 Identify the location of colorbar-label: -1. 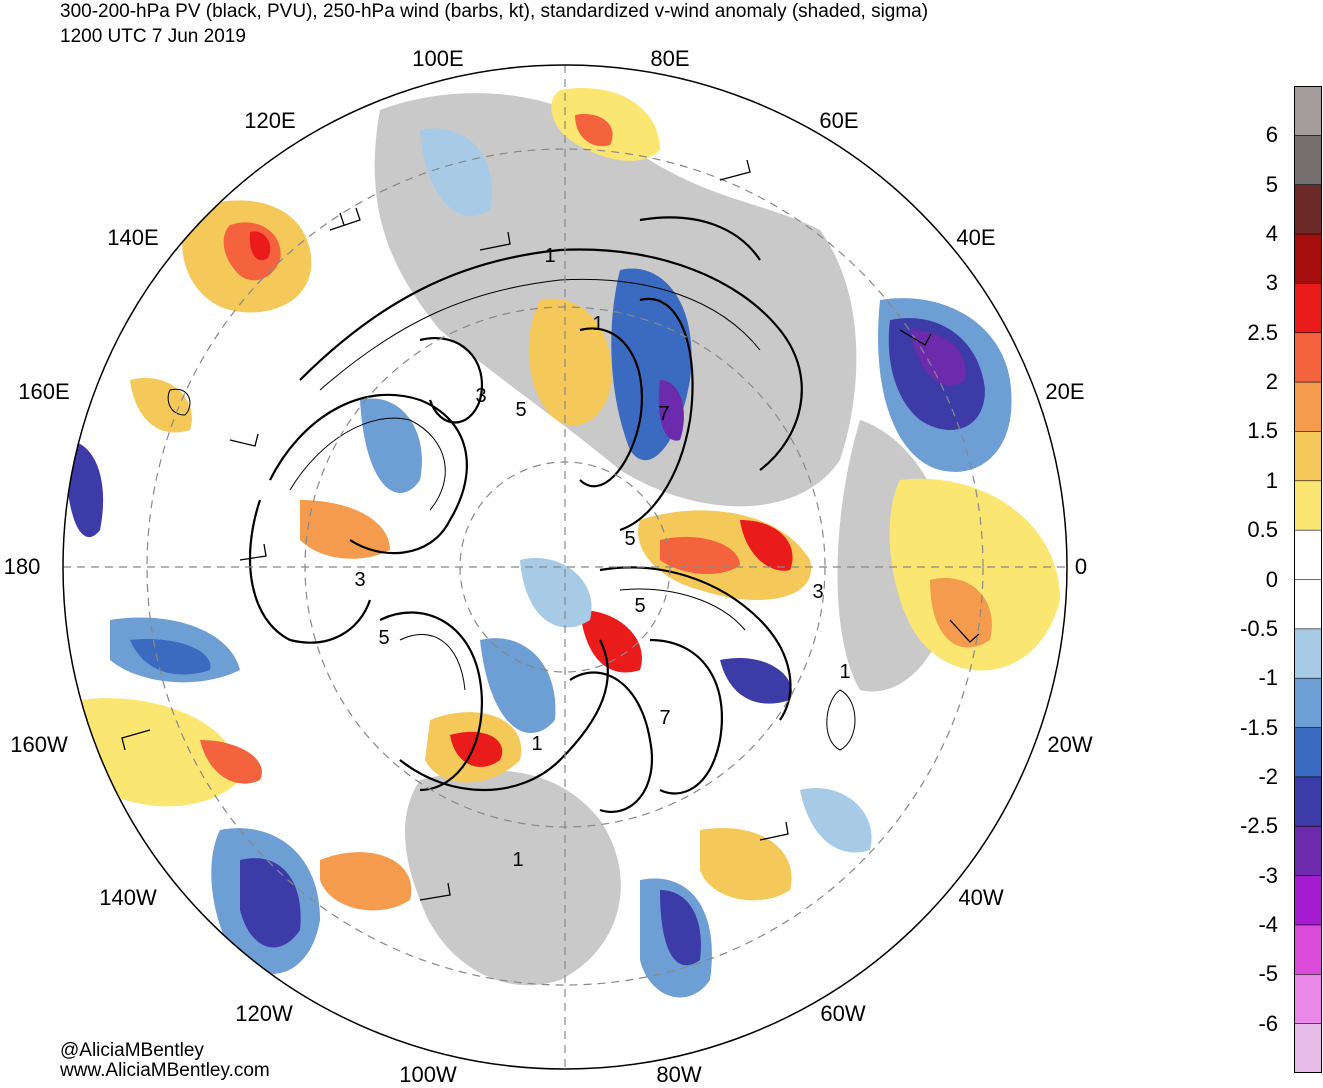
(1268, 678).